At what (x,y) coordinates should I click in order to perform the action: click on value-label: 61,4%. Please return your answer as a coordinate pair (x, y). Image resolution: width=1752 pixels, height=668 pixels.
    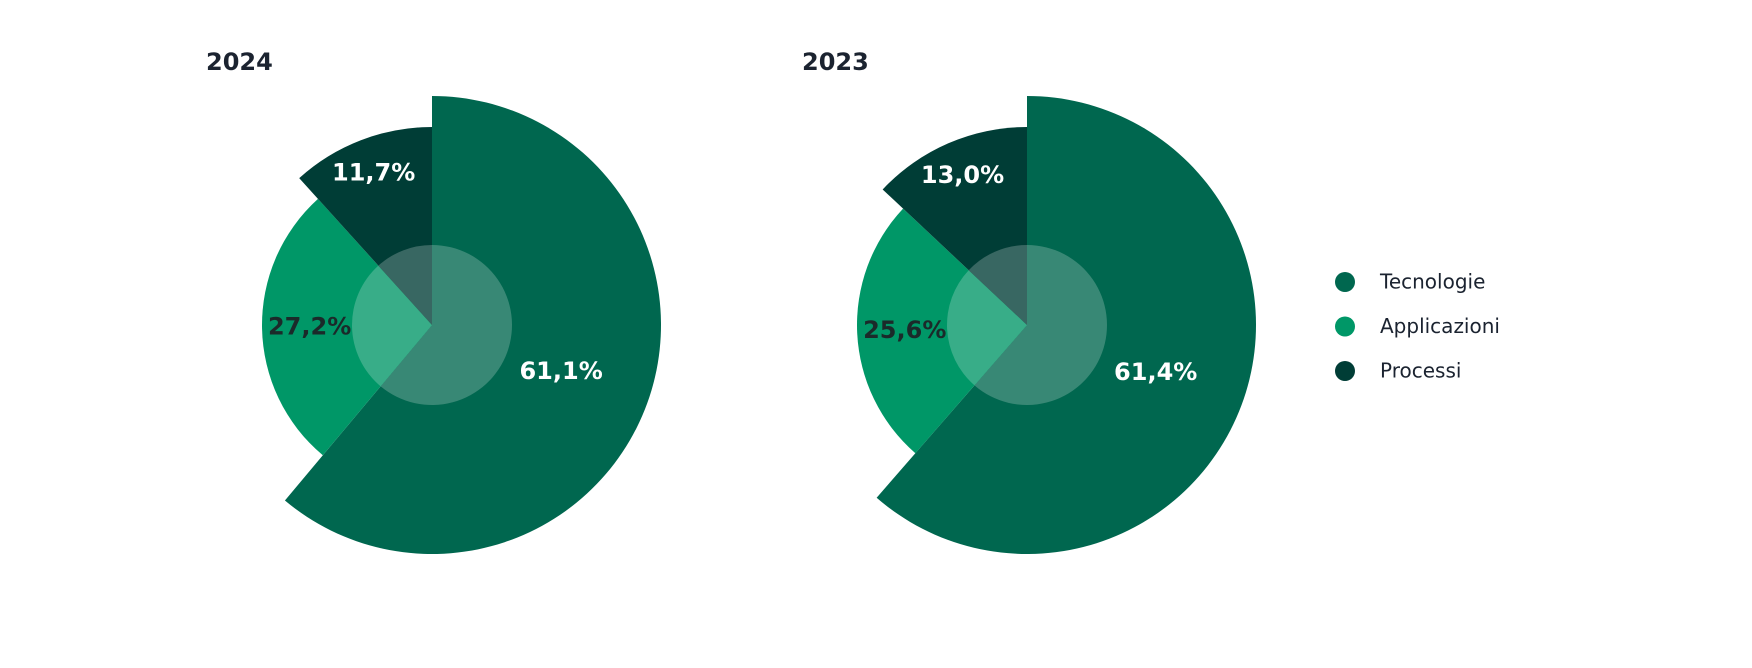
    Looking at the image, I should click on (1155, 372).